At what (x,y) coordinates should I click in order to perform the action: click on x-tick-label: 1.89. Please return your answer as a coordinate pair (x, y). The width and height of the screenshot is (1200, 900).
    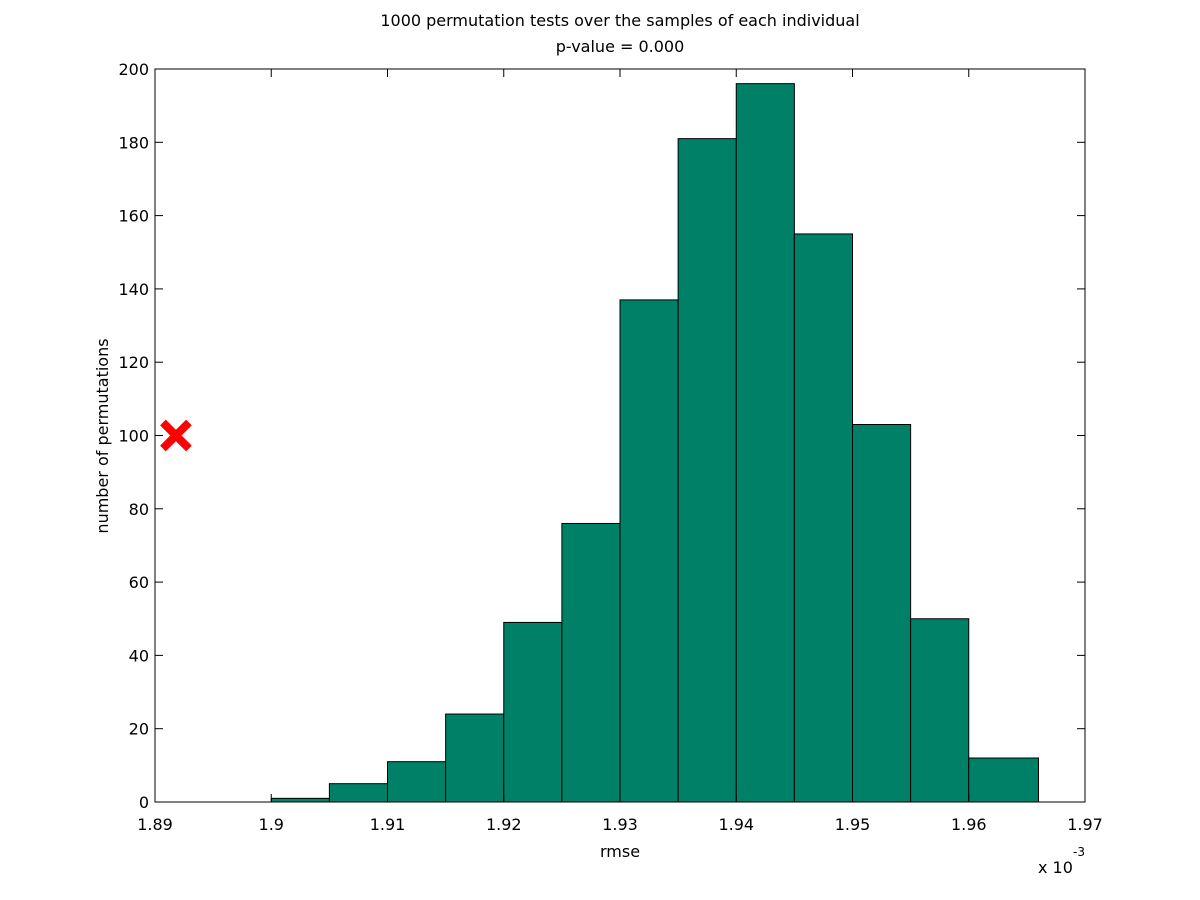
    Looking at the image, I should click on (155, 824).